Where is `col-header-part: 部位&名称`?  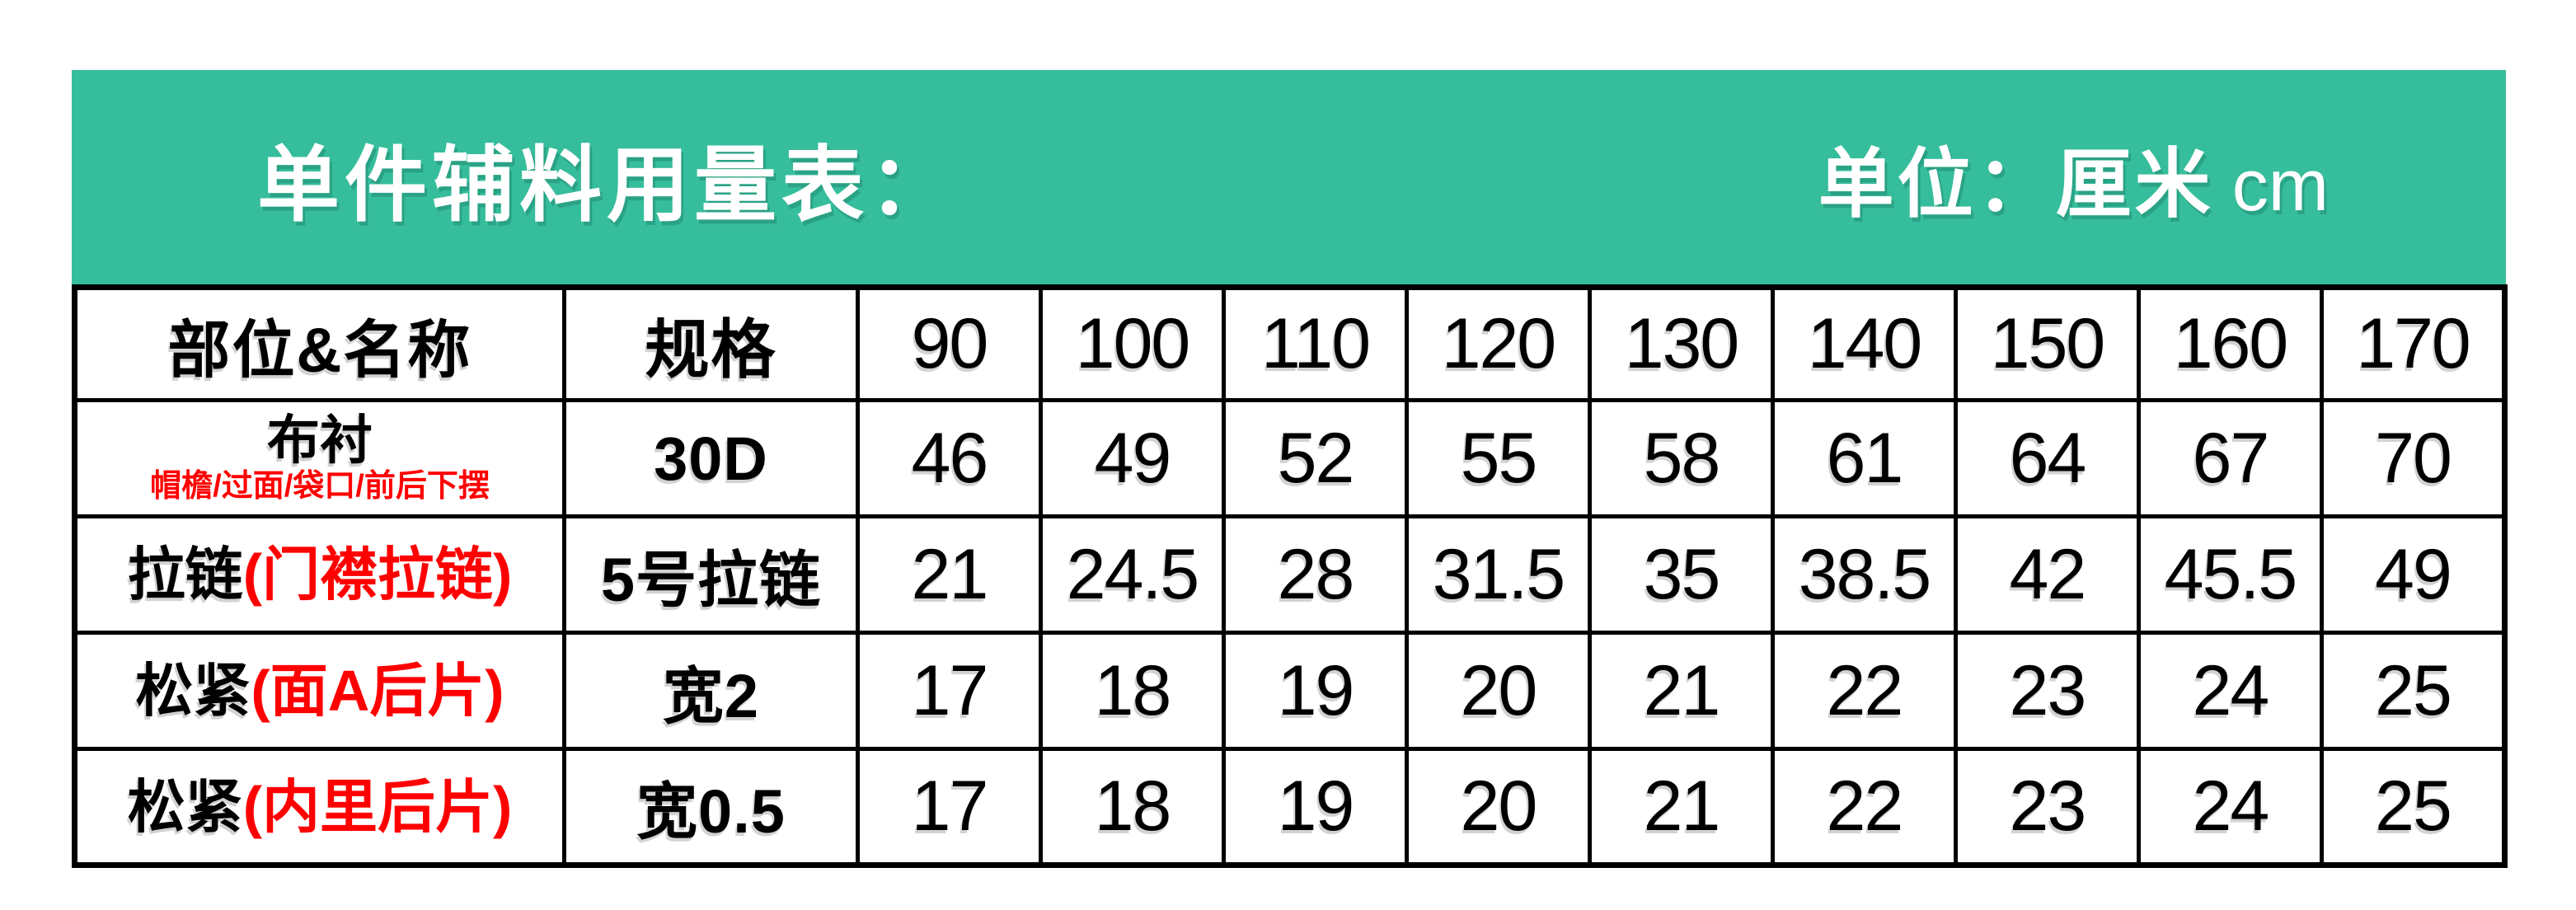 col-header-part: 部位&名称 is located at coordinates (320, 343).